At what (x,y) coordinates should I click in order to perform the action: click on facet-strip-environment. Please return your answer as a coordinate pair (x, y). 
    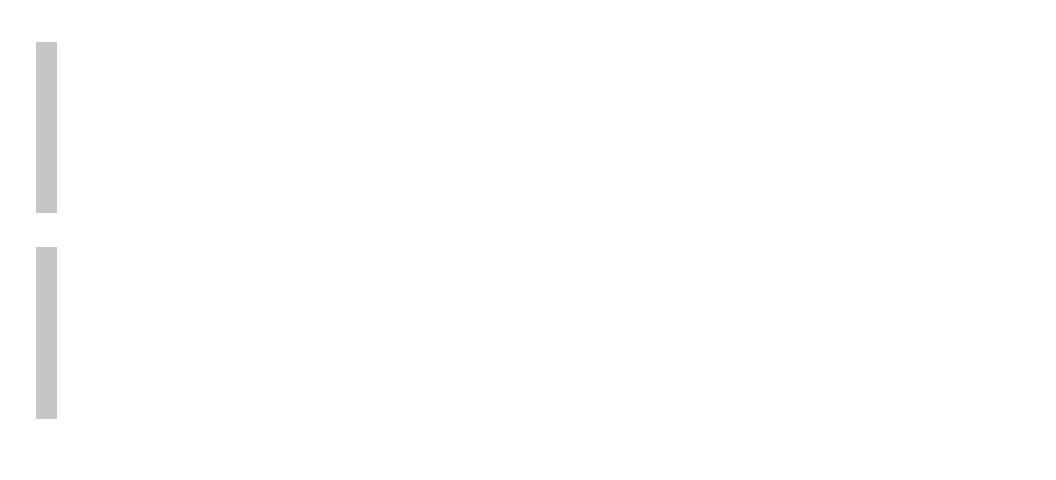
    Looking at the image, I should click on (46, 127).